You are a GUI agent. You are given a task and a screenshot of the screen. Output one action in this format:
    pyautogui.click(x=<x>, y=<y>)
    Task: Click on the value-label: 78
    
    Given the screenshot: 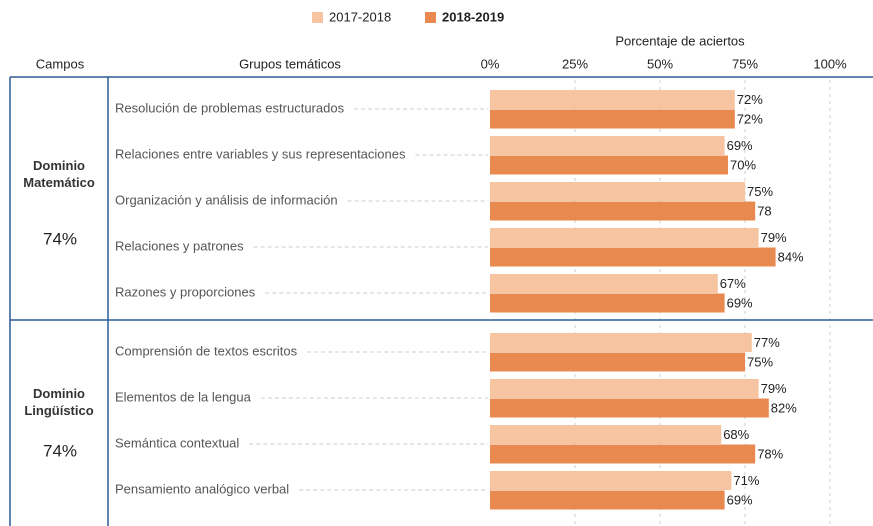 What is the action you would take?
    pyautogui.click(x=764, y=210)
    